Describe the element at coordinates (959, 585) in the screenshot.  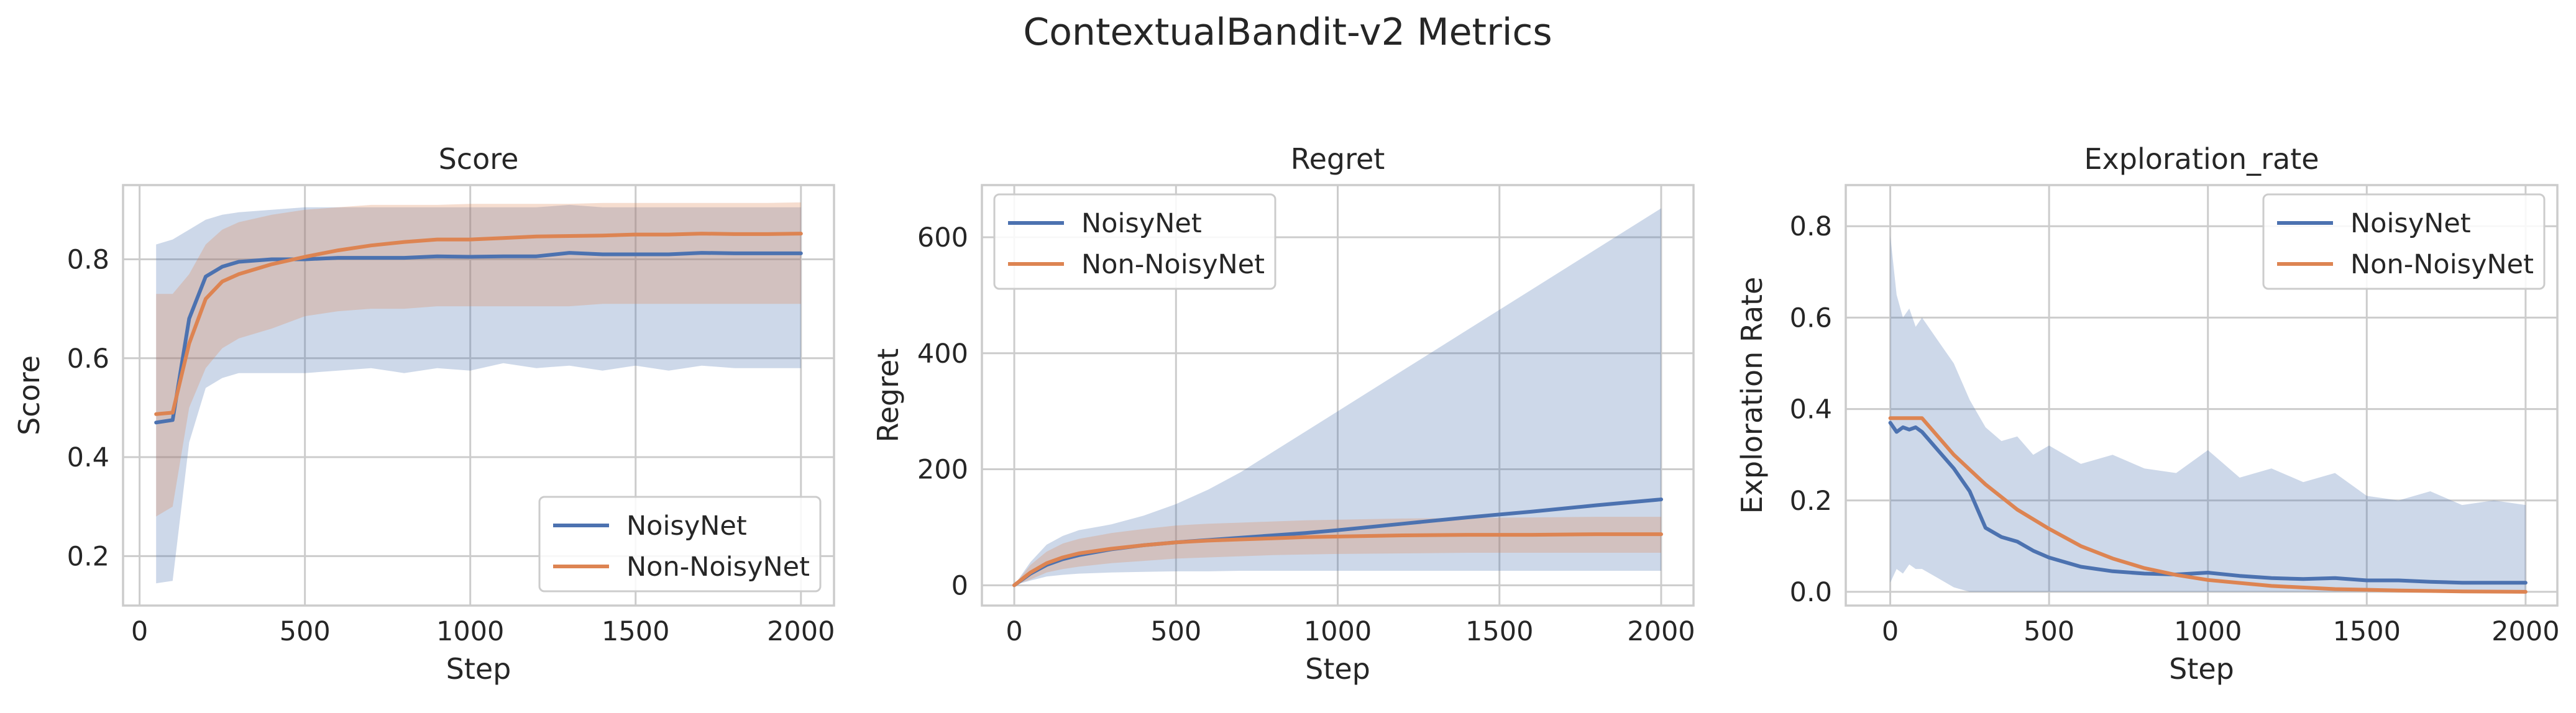
I see `y-tick-label: 0` at that location.